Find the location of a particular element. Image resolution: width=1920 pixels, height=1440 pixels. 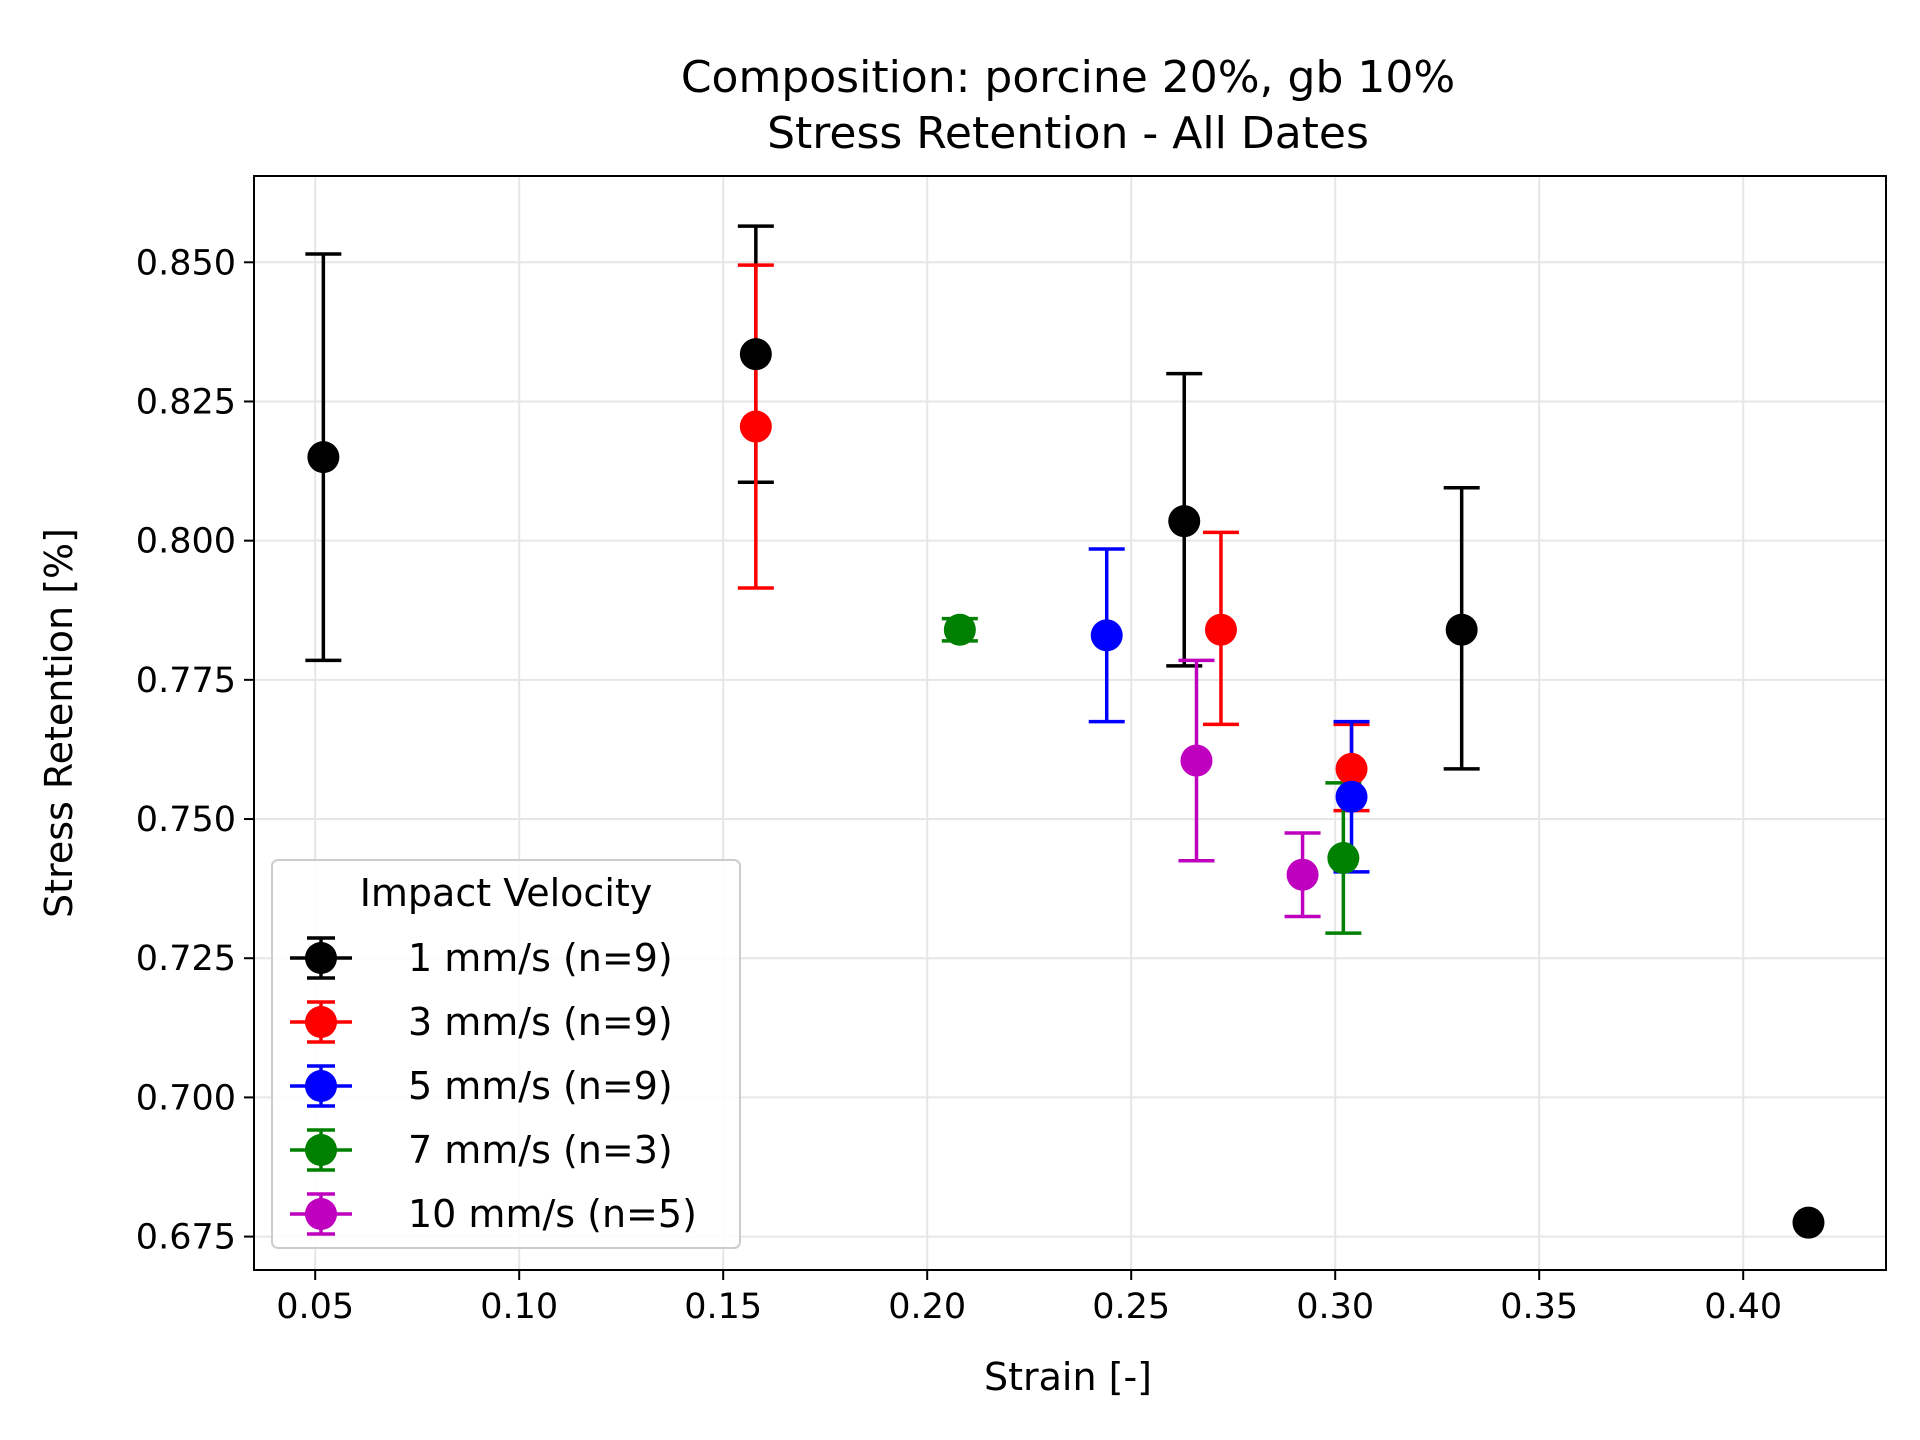

x-tick-label: 0.10 is located at coordinates (519, 1307).